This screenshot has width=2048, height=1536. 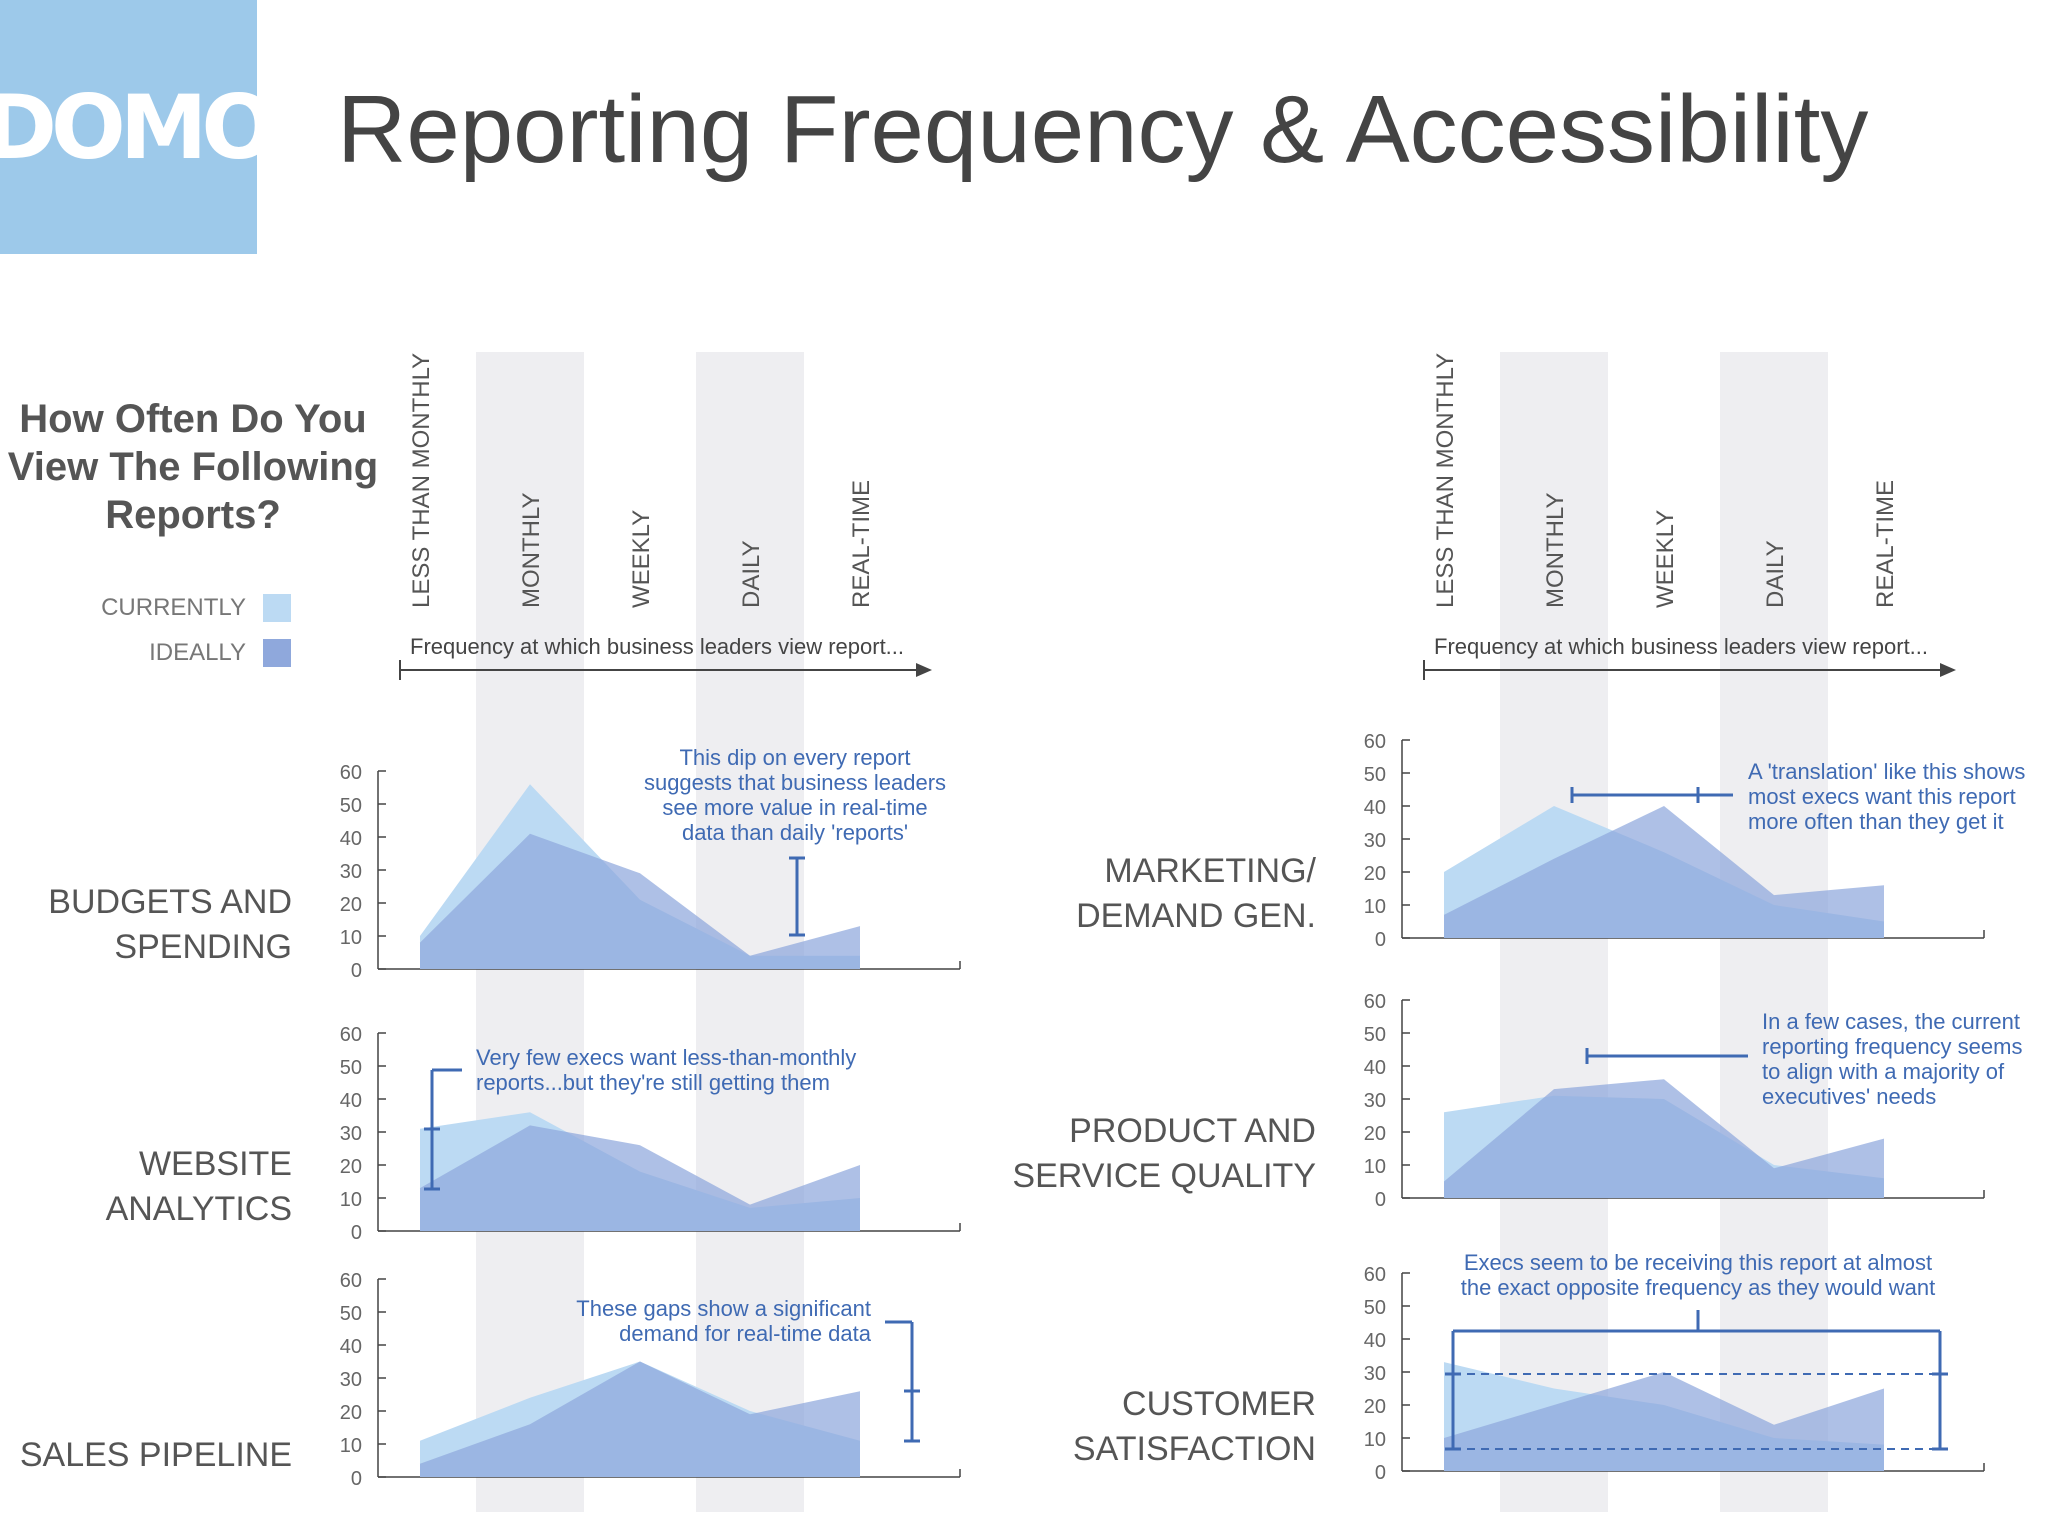 What do you see at coordinates (1891, 1021) in the screenshot?
I see `annotation-product-0: In a few cases, the current` at bounding box center [1891, 1021].